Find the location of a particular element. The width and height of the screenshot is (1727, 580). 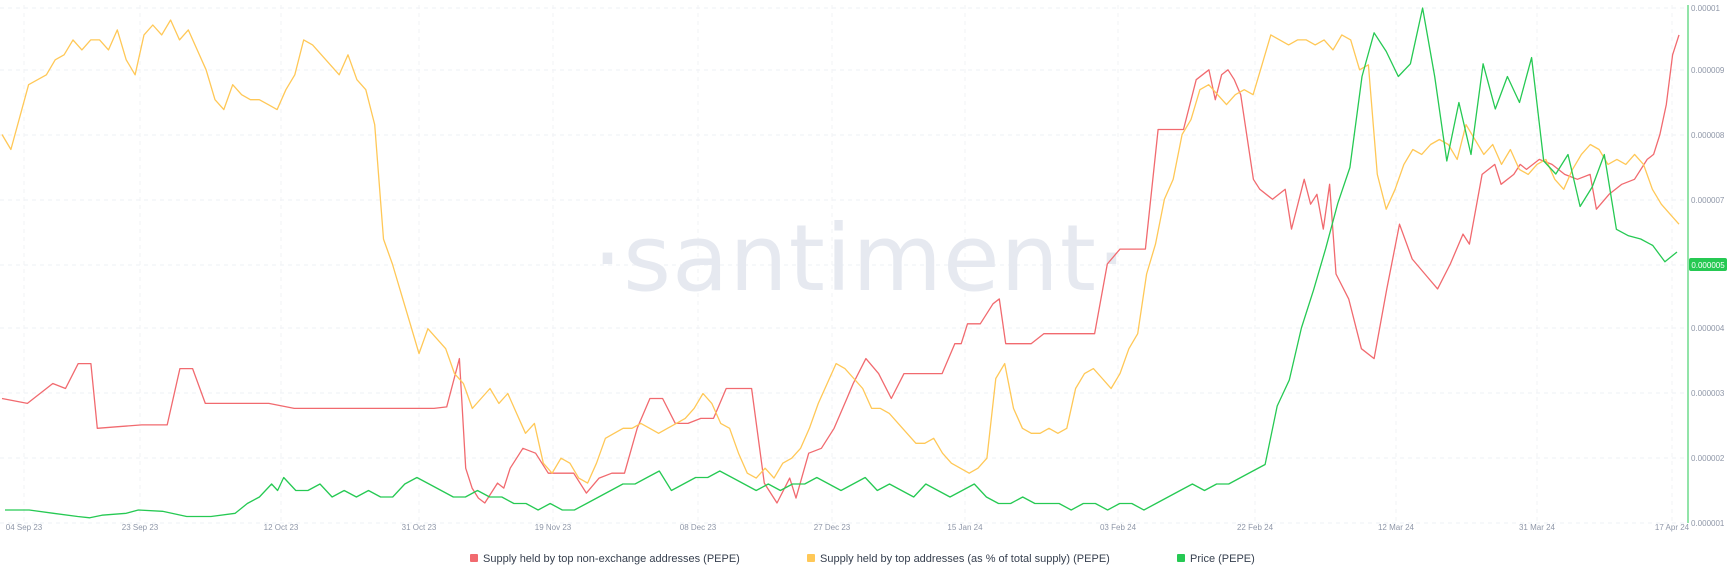

x-tick-label: 12 Oct 23 is located at coordinates (281, 527).